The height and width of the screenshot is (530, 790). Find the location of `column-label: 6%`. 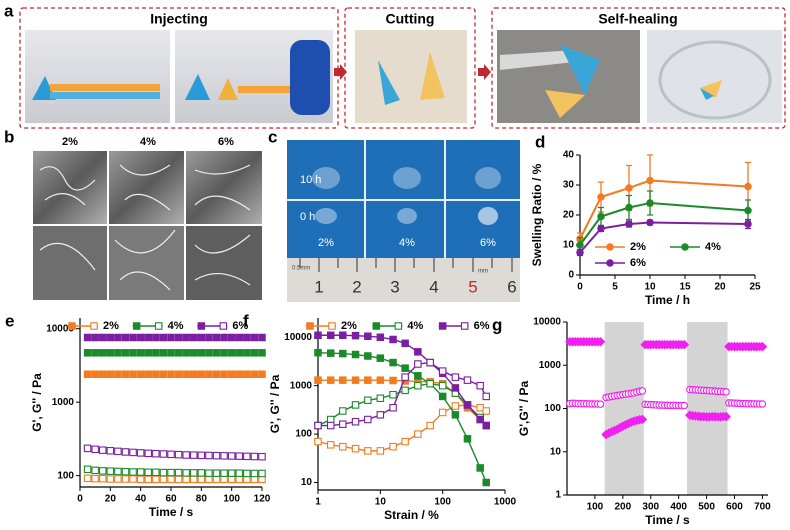

column-label: 6% is located at coordinates (226, 142).